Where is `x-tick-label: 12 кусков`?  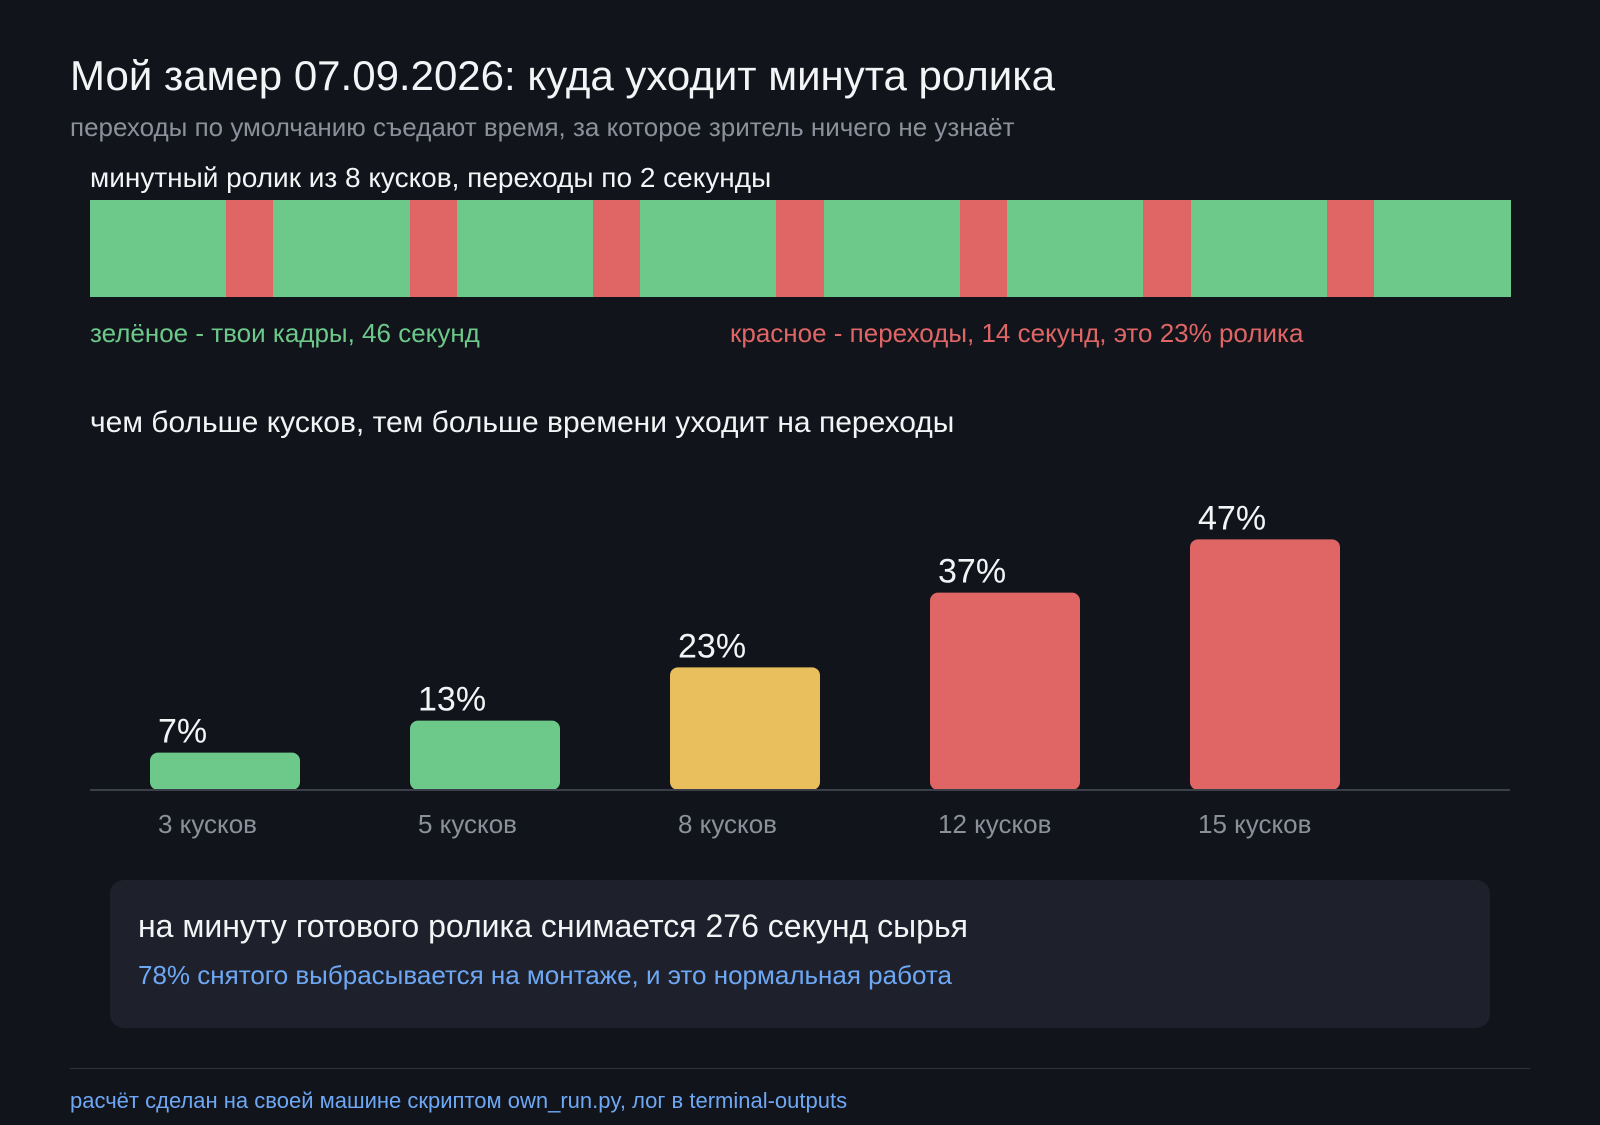
x-tick-label: 12 кусков is located at coordinates (994, 824).